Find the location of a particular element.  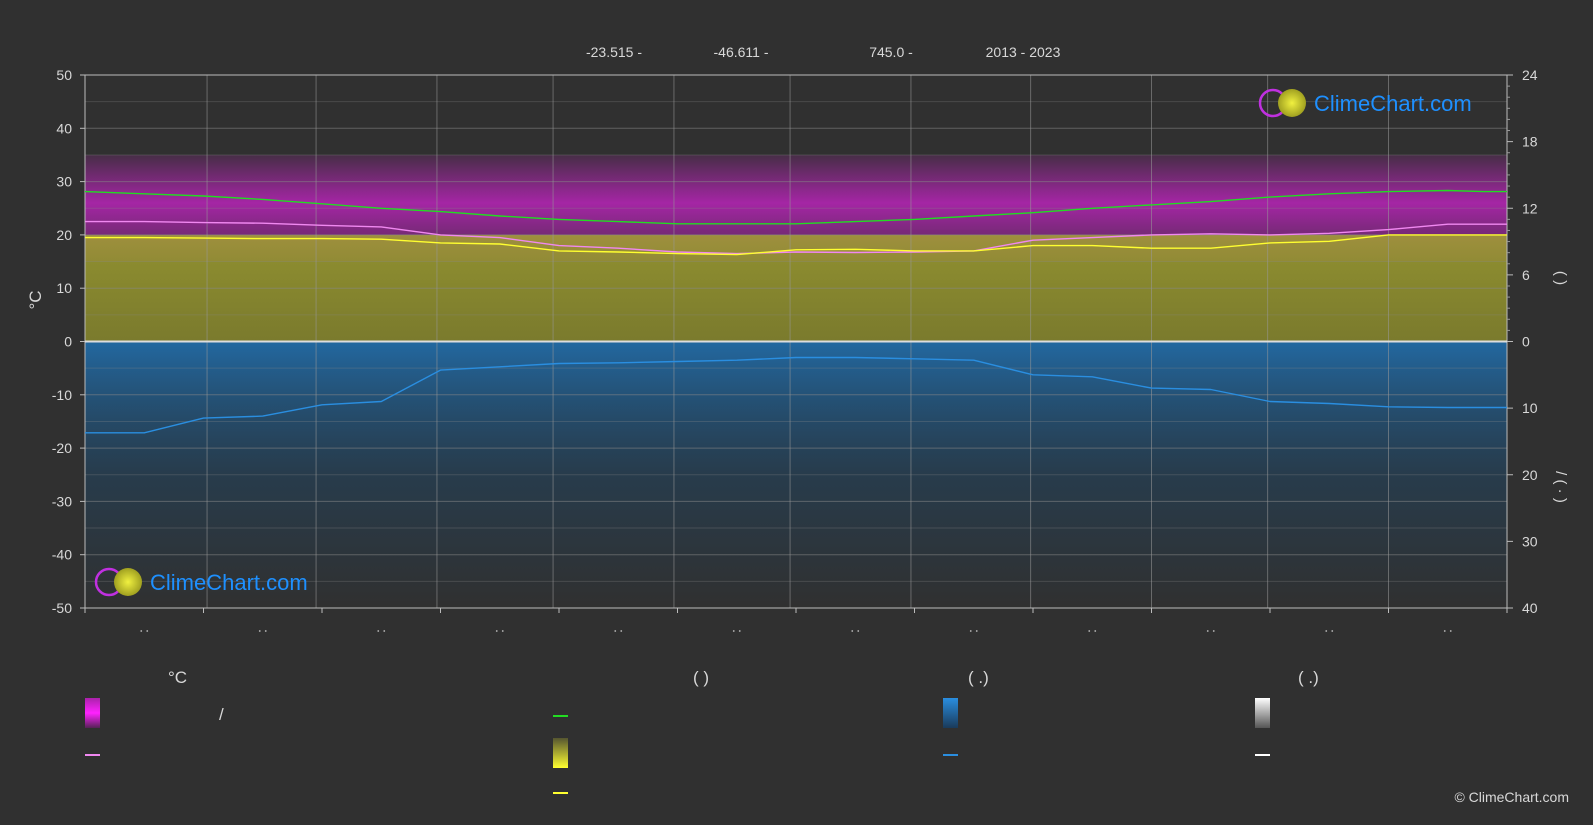

right-upper-tick-label: 0 is located at coordinates (1526, 342).